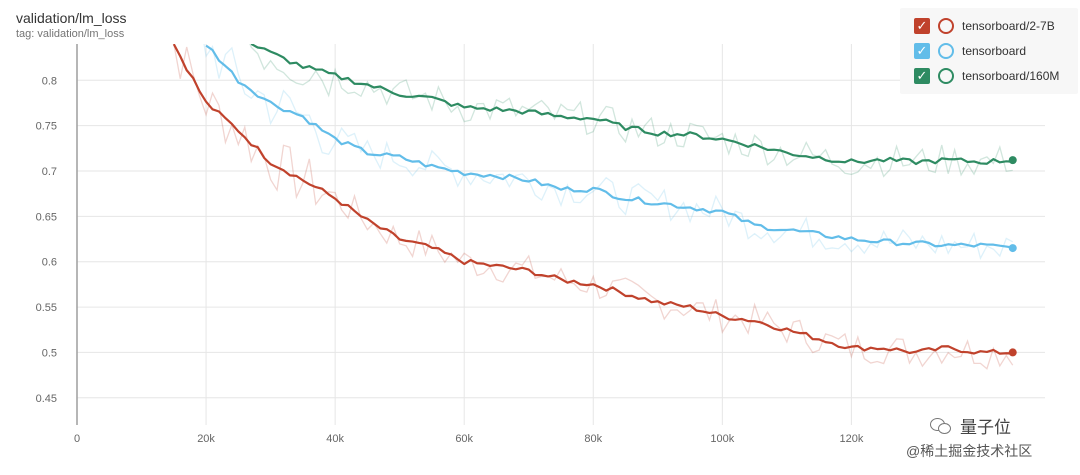  Describe the element at coordinates (335, 439) in the screenshot. I see `x-tick-label: 40k` at that location.